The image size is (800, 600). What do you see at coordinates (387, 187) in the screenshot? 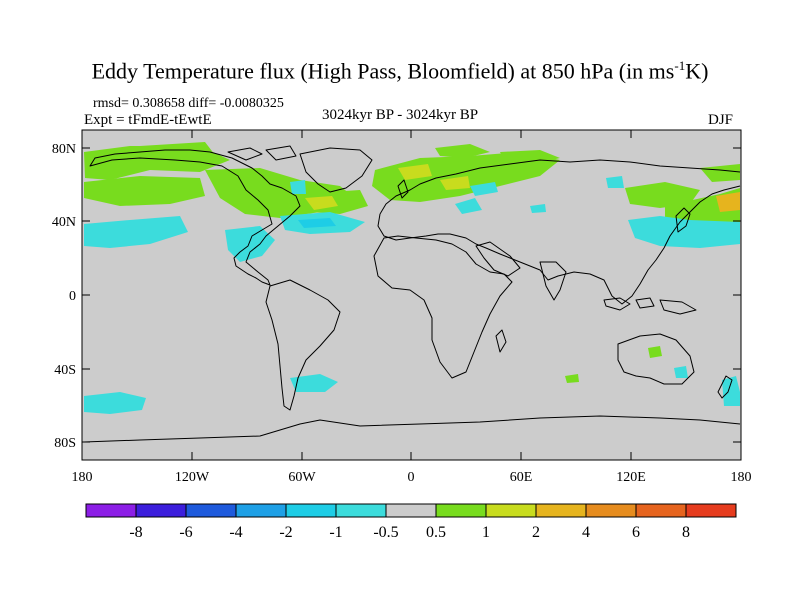
I see `yellow-anomaly-patches` at bounding box center [387, 187].